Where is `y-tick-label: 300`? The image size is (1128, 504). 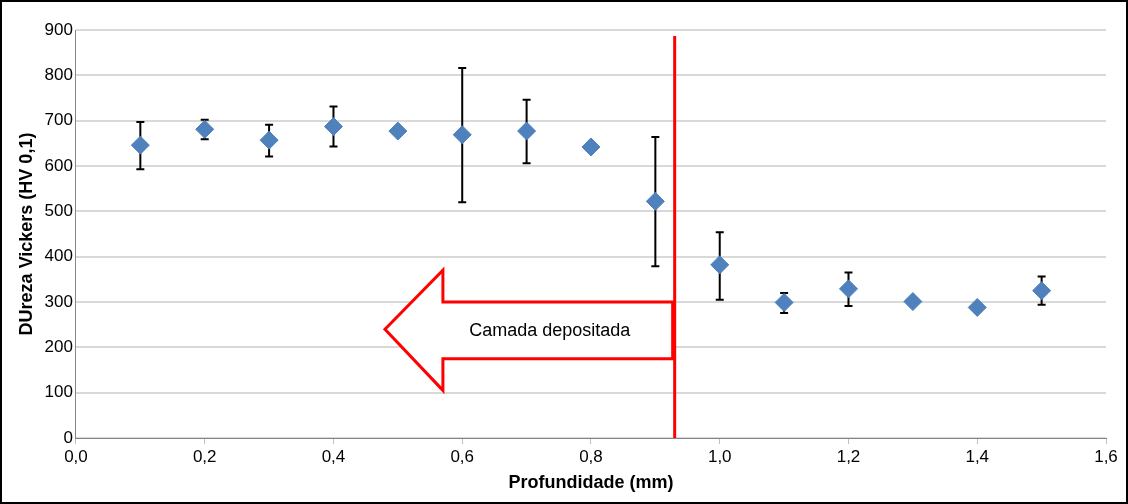
y-tick-label: 300 is located at coordinates (58, 301).